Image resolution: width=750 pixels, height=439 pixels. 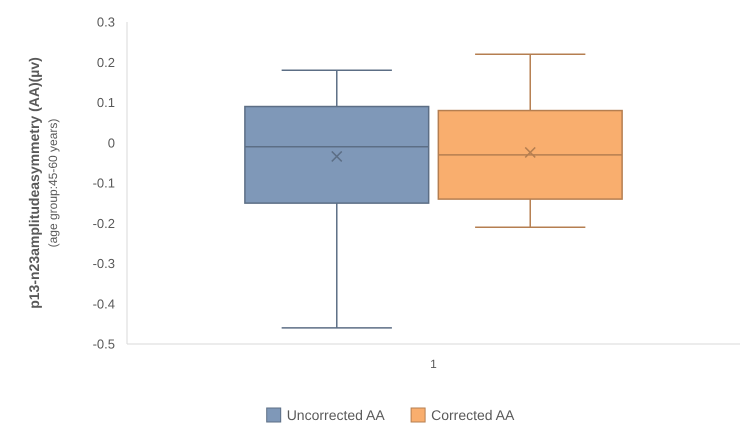 I want to click on legend-label: Uncorrected AA, so click(x=336, y=415).